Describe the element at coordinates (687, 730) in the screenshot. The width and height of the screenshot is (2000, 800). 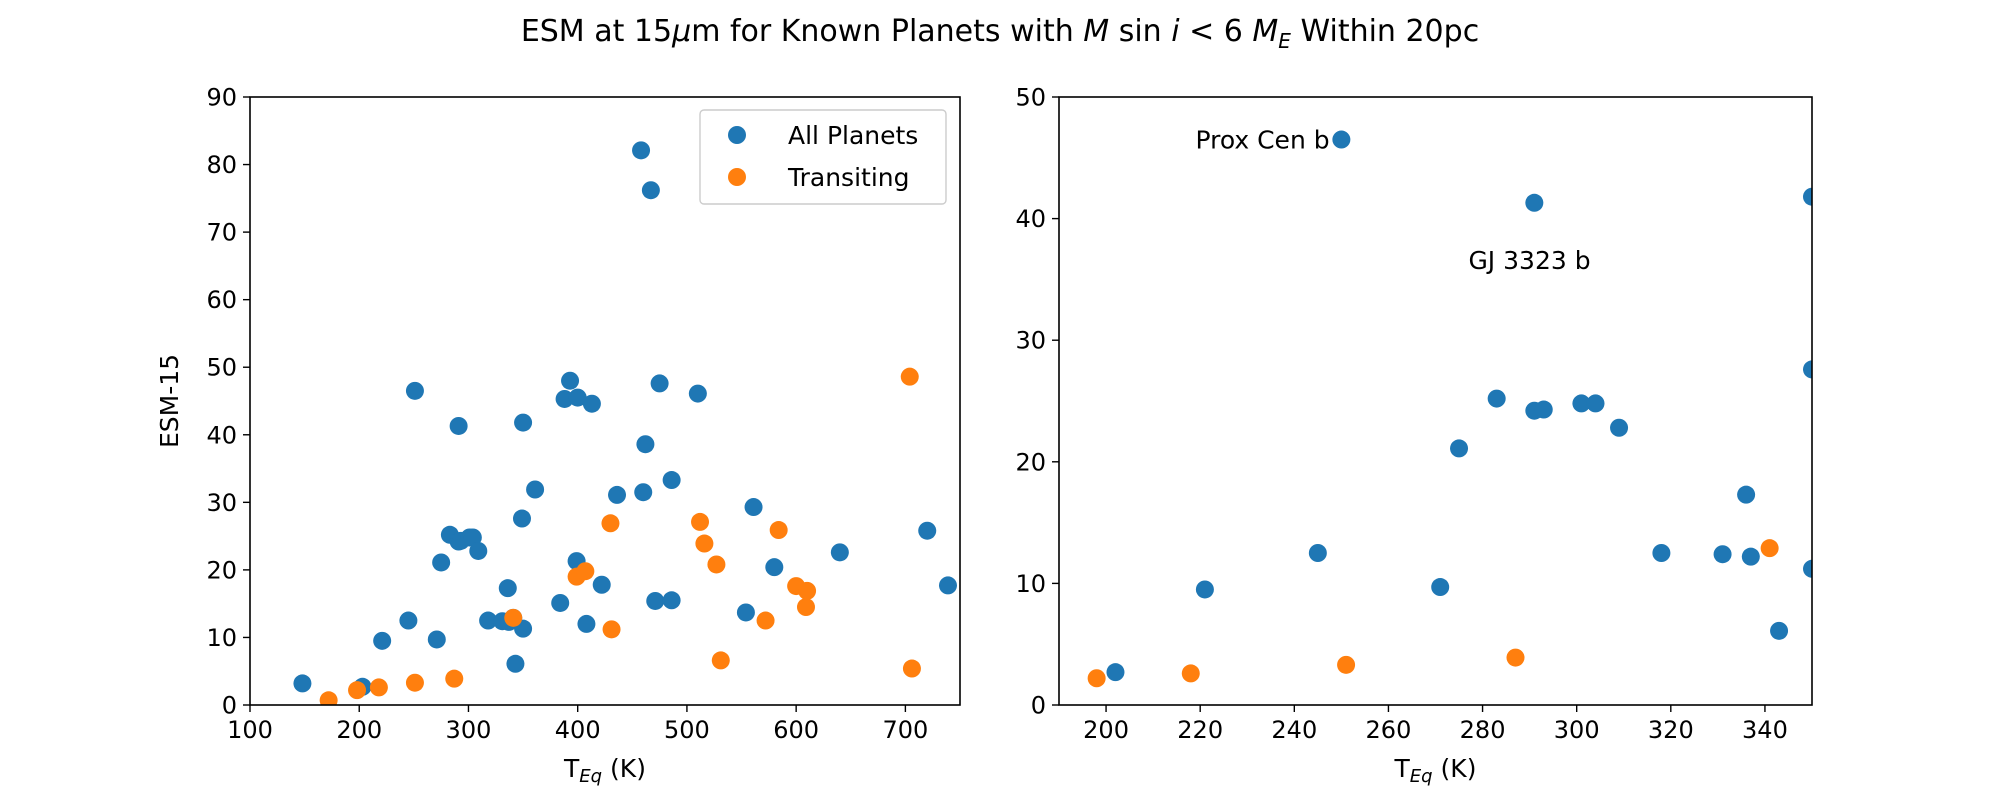
I see `x-tick-label: 500` at that location.